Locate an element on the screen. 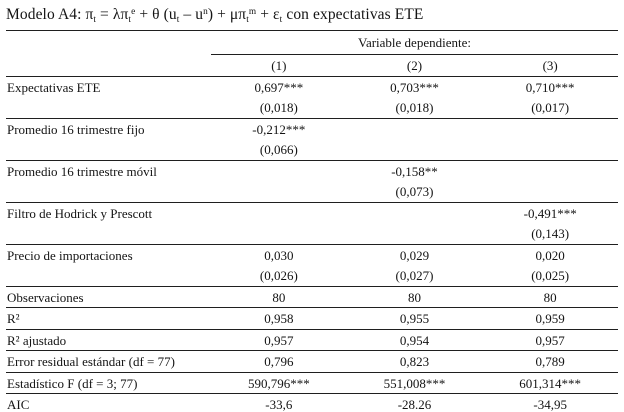  column-header: (3) is located at coordinates (550, 65).